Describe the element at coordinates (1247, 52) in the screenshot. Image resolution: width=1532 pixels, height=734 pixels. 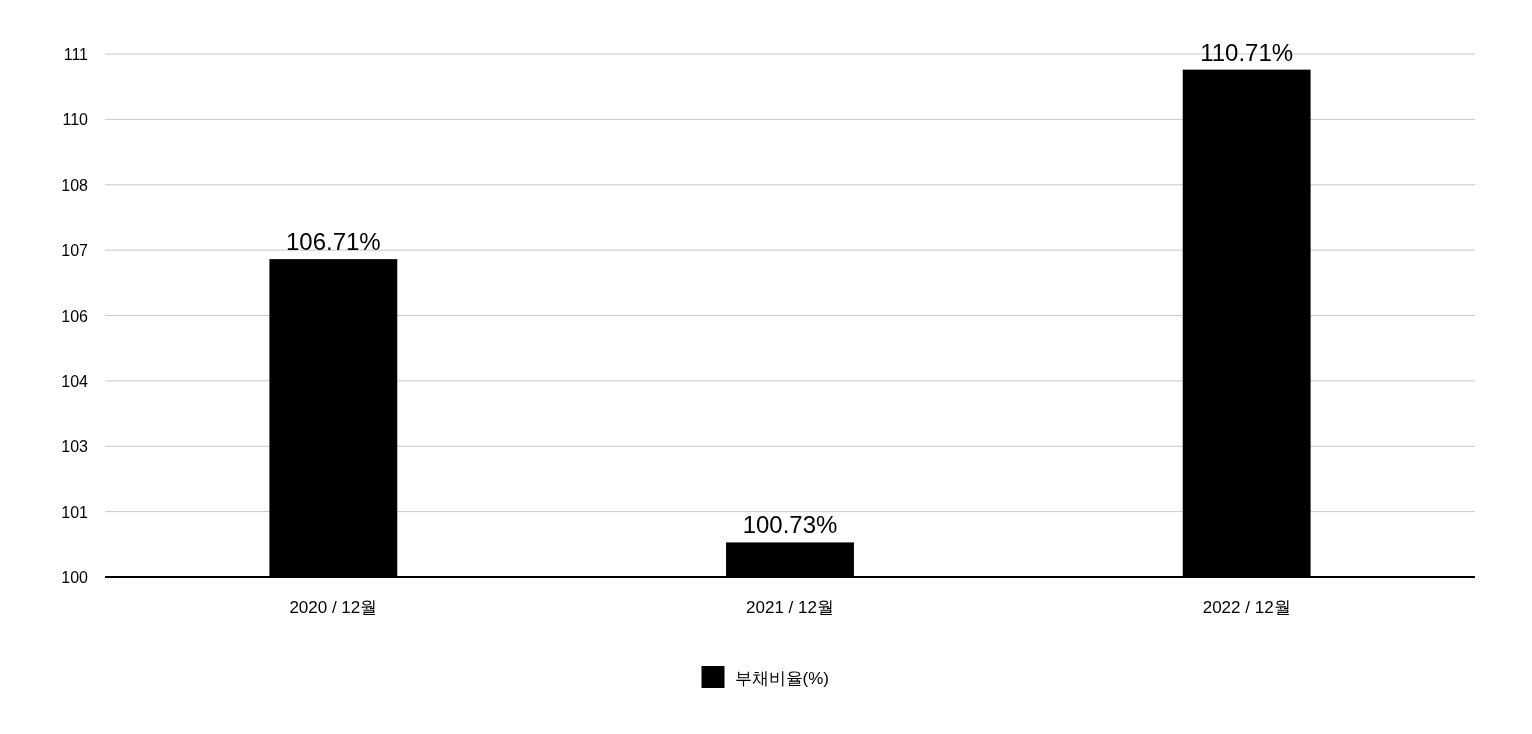
I see `data-label: 110.71%` at that location.